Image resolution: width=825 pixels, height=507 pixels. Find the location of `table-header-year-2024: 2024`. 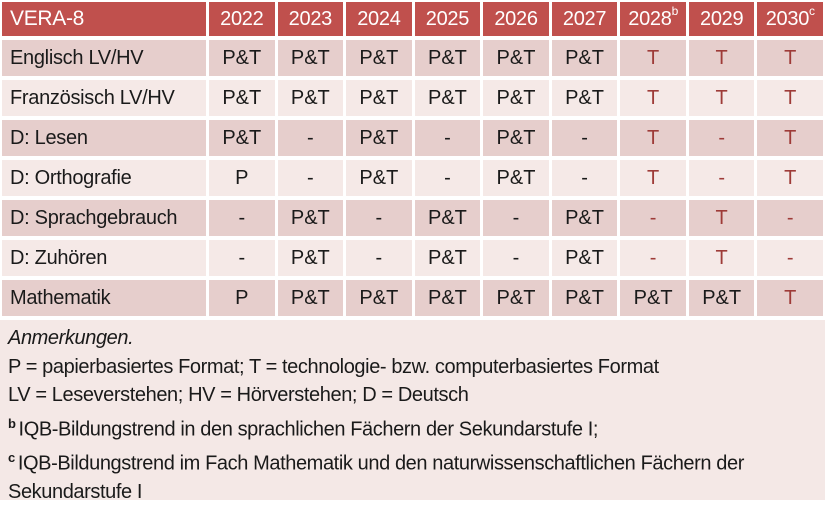

table-header-year-2024: 2024 is located at coordinates (379, 19).